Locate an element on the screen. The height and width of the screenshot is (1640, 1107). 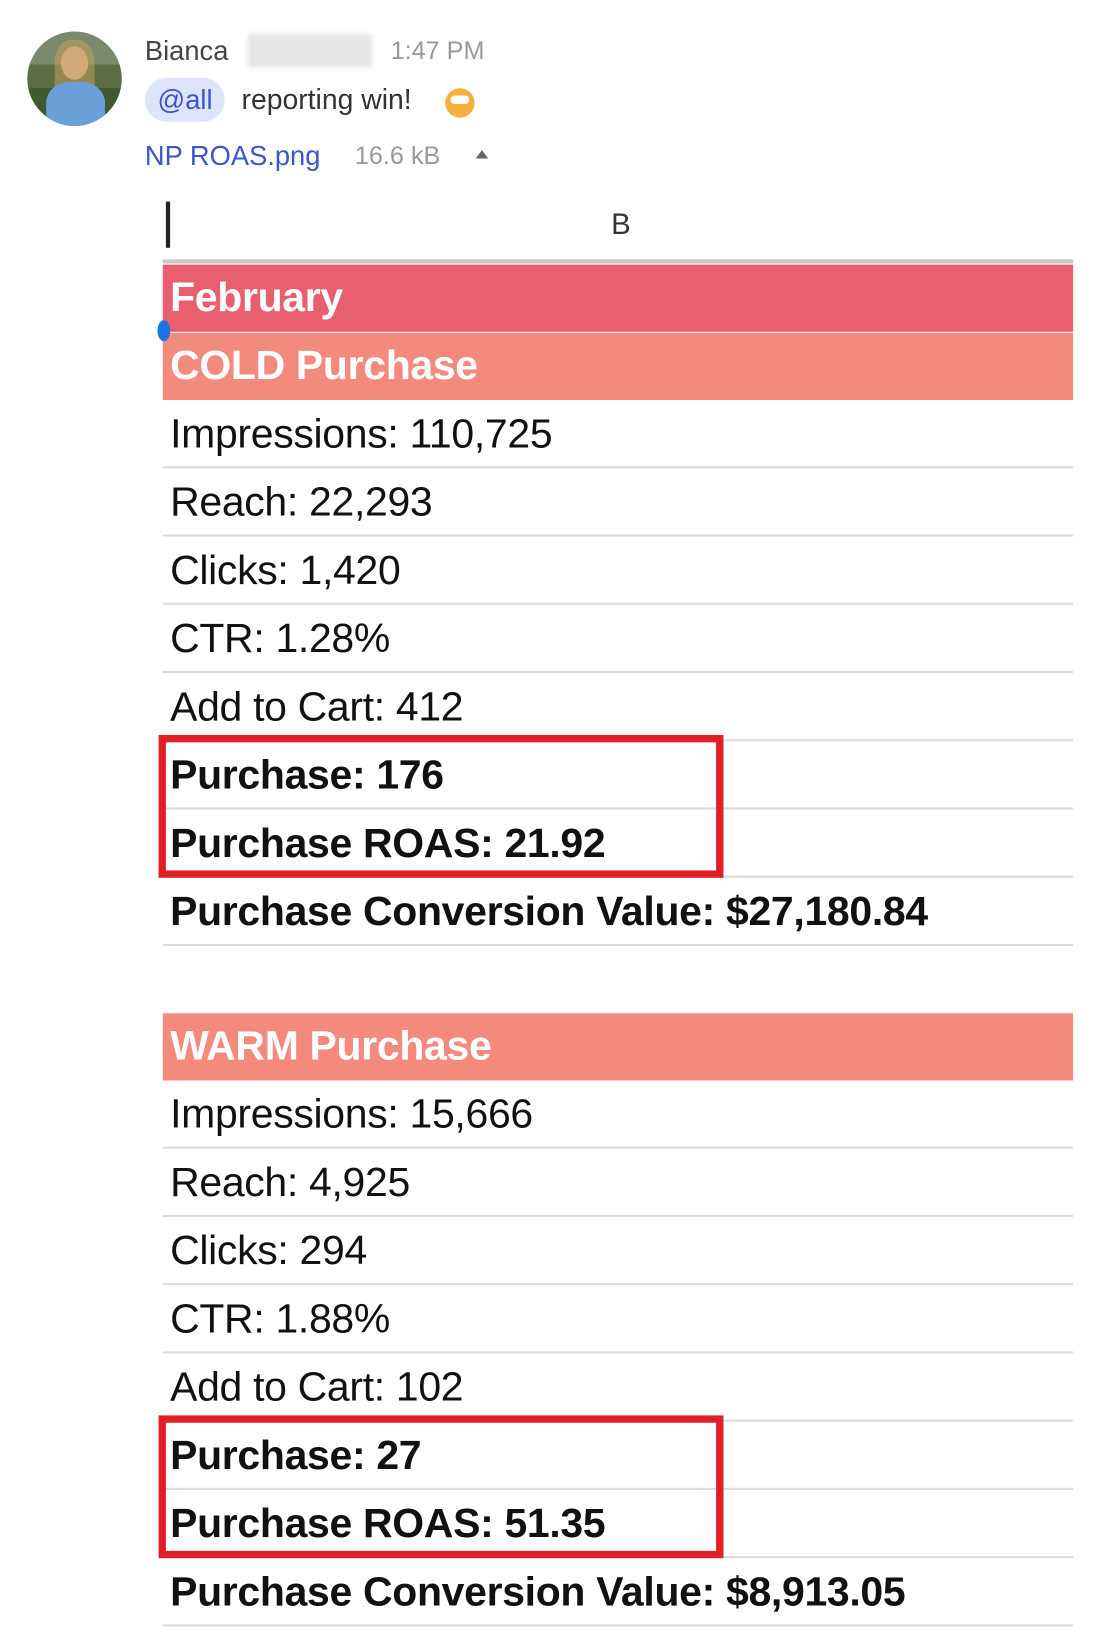
metric-row-text: CTR: 1.88% is located at coordinates (280, 1319).